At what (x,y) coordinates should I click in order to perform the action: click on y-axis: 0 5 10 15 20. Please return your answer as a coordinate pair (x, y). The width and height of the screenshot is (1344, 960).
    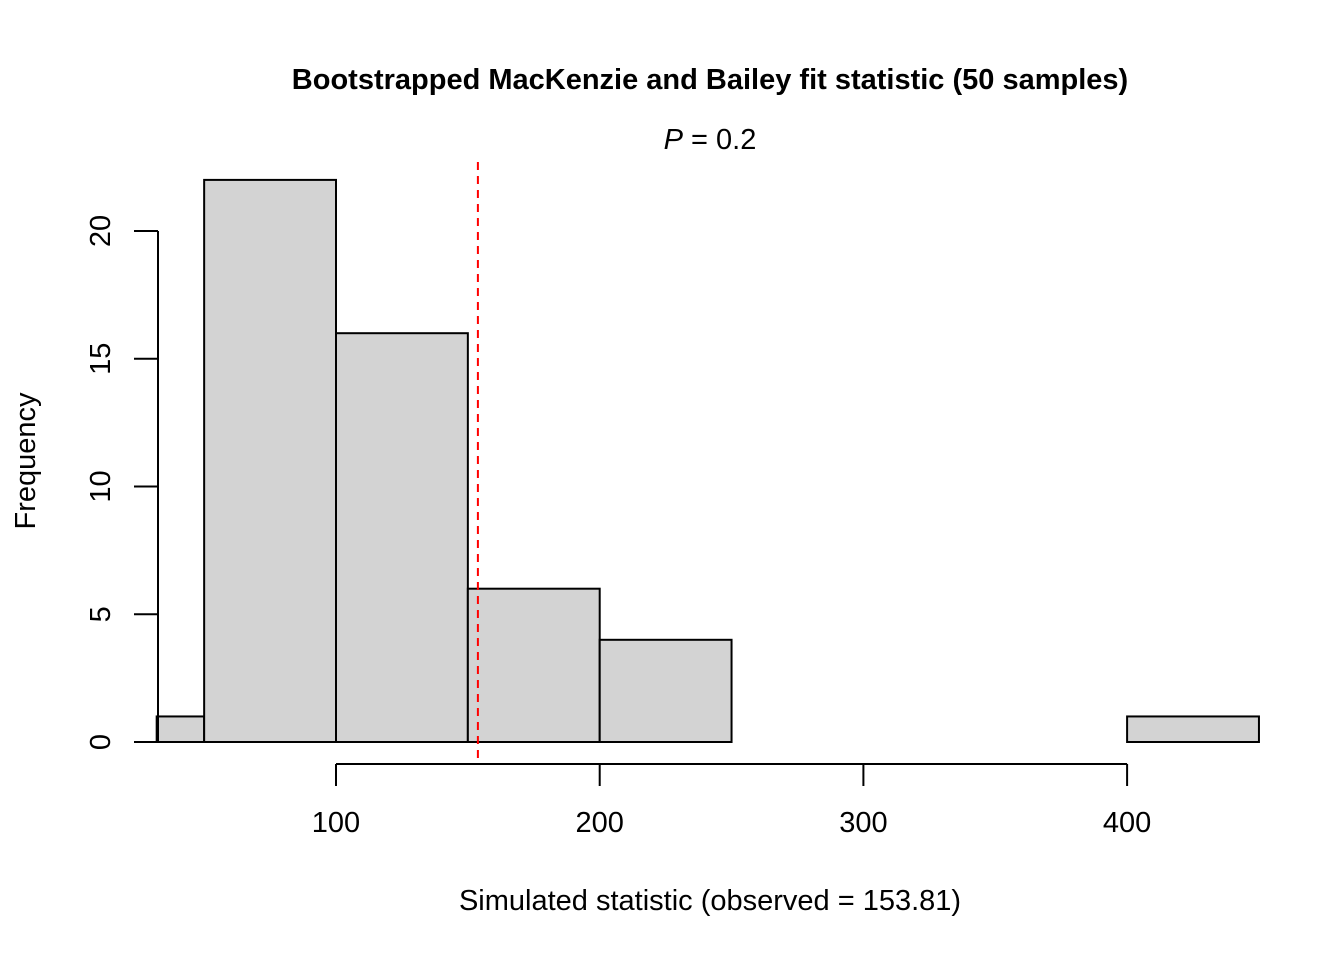
    Looking at the image, I should click on (122, 482).